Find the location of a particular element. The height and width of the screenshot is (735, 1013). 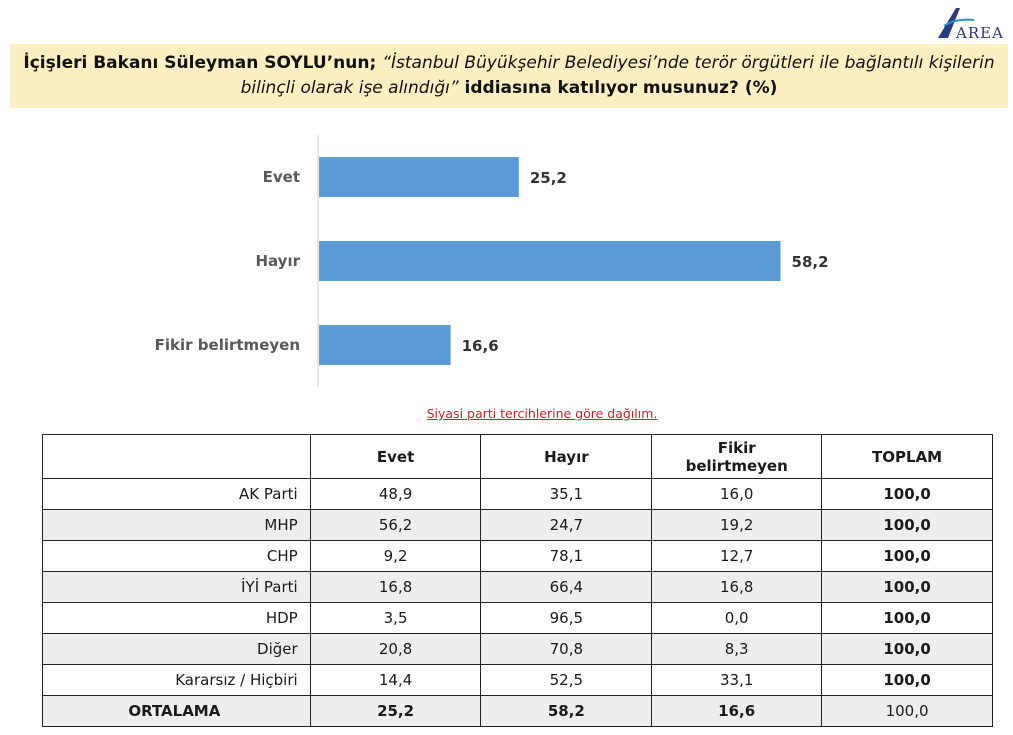

party-name-cell: HDP is located at coordinates (176, 618).